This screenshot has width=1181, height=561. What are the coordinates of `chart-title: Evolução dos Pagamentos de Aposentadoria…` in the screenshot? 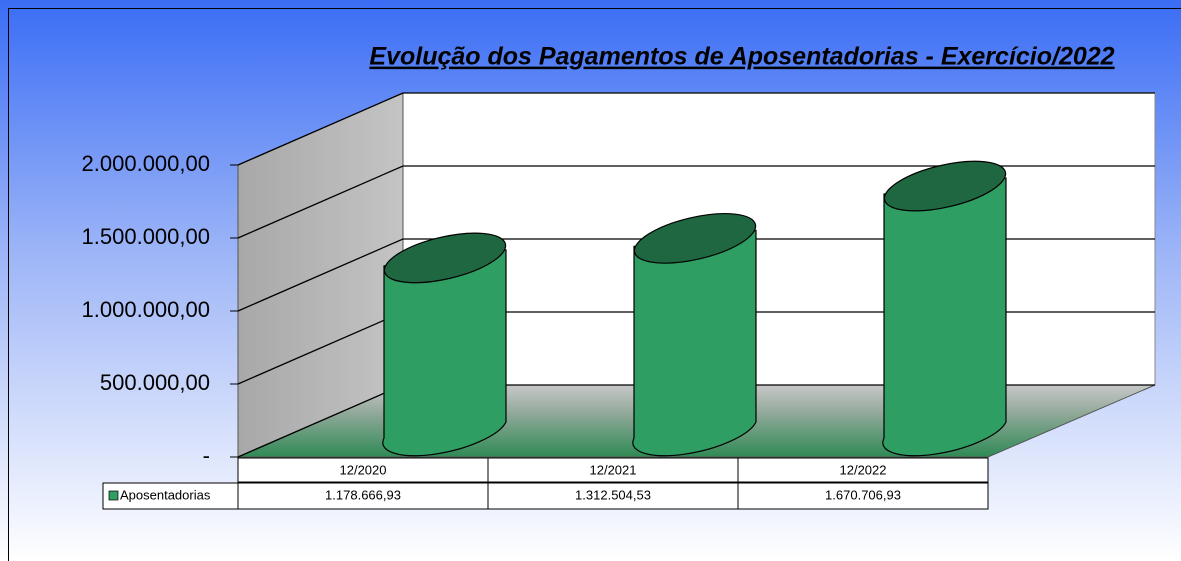 It's located at (741, 57).